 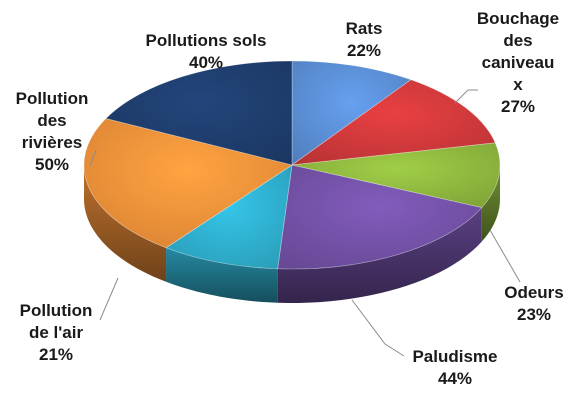 I want to click on leader-line-paludisme, so click(x=378, y=328).